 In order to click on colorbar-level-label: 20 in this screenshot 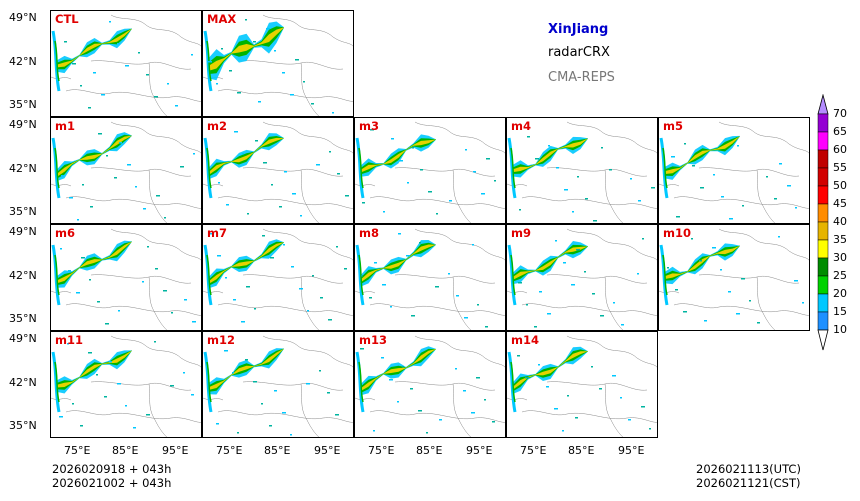, I will do `click(840, 293)`.